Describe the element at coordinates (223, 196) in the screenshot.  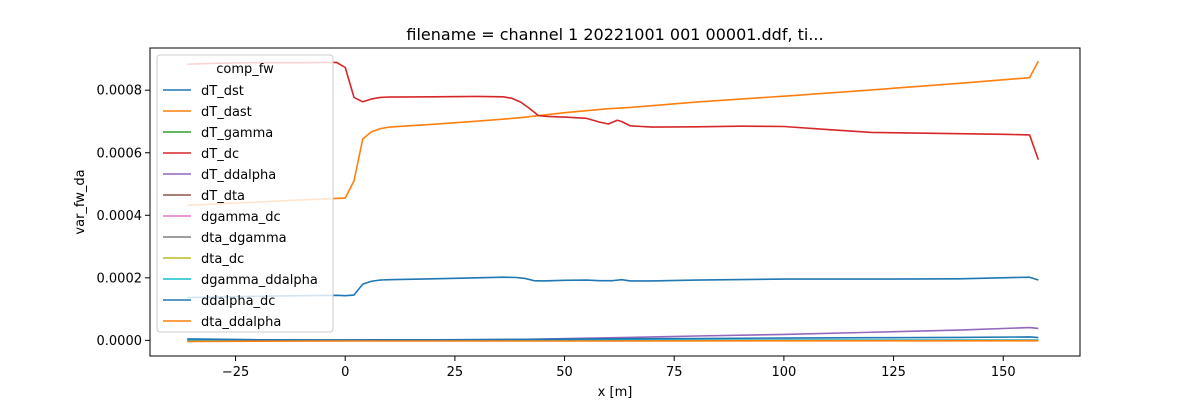
I see `legend-label: dT_dta` at that location.